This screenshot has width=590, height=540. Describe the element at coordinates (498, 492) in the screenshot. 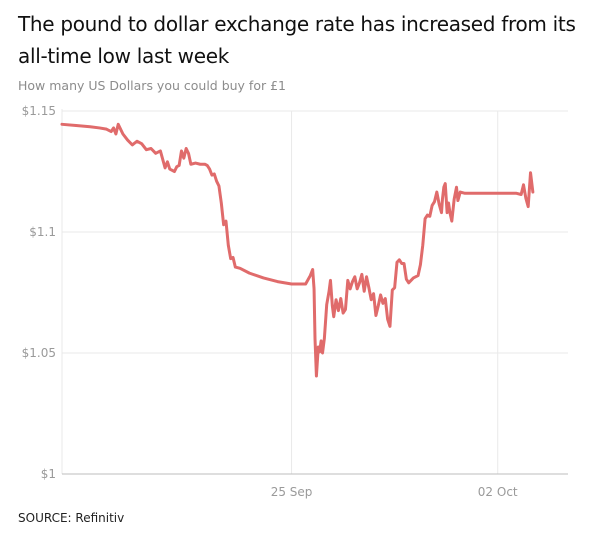

I see `x-tick-label: 02 Oct` at that location.